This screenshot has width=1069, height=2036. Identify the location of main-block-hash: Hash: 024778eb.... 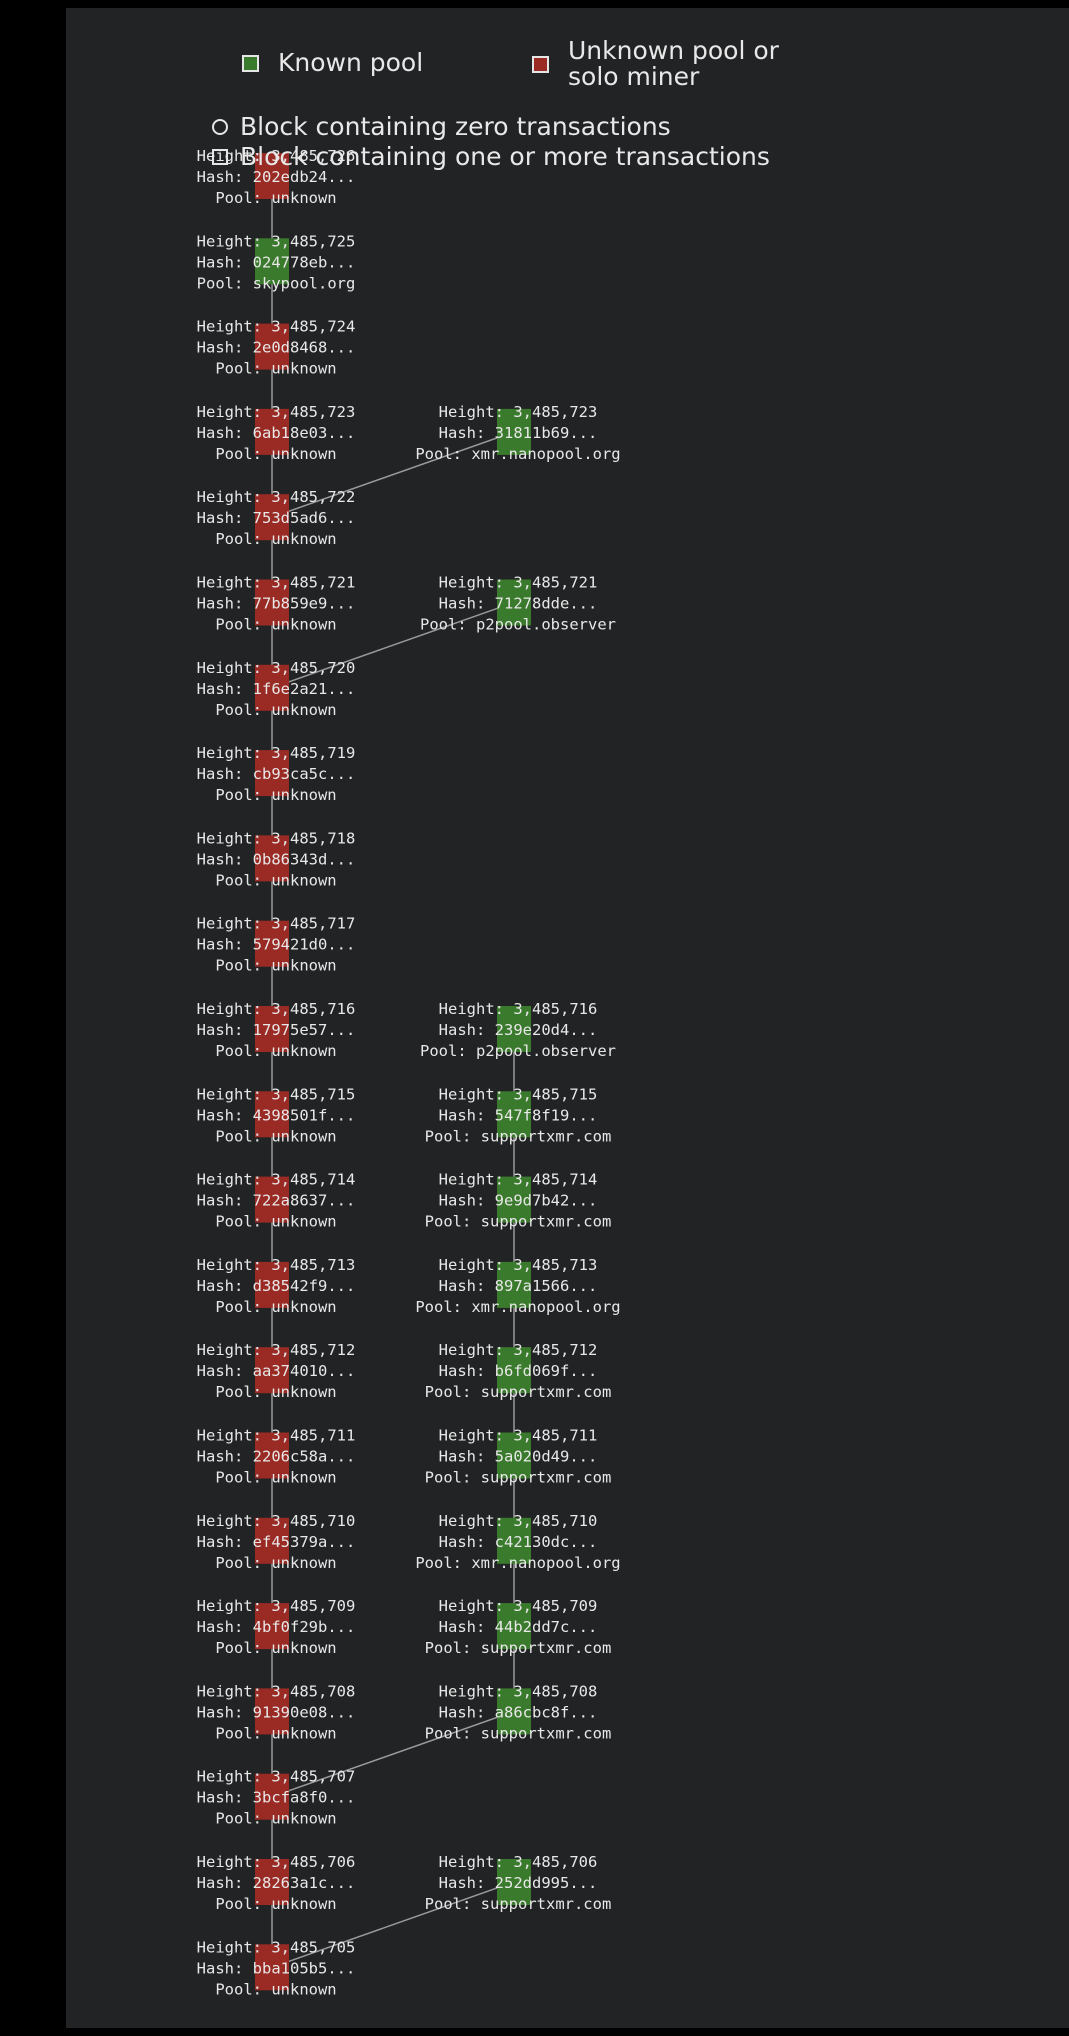
(276, 262).